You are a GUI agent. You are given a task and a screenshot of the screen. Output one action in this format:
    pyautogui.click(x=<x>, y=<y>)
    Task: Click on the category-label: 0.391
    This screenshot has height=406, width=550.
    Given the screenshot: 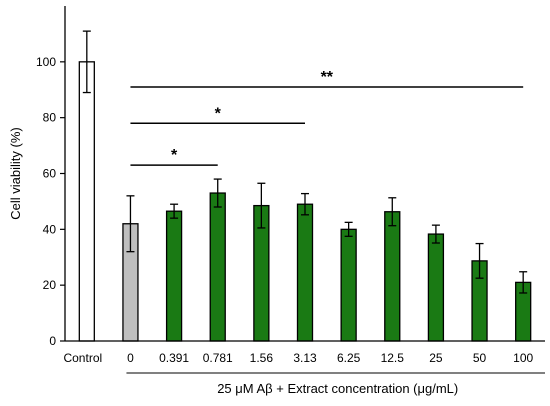 What is the action you would take?
    pyautogui.click(x=174, y=358)
    